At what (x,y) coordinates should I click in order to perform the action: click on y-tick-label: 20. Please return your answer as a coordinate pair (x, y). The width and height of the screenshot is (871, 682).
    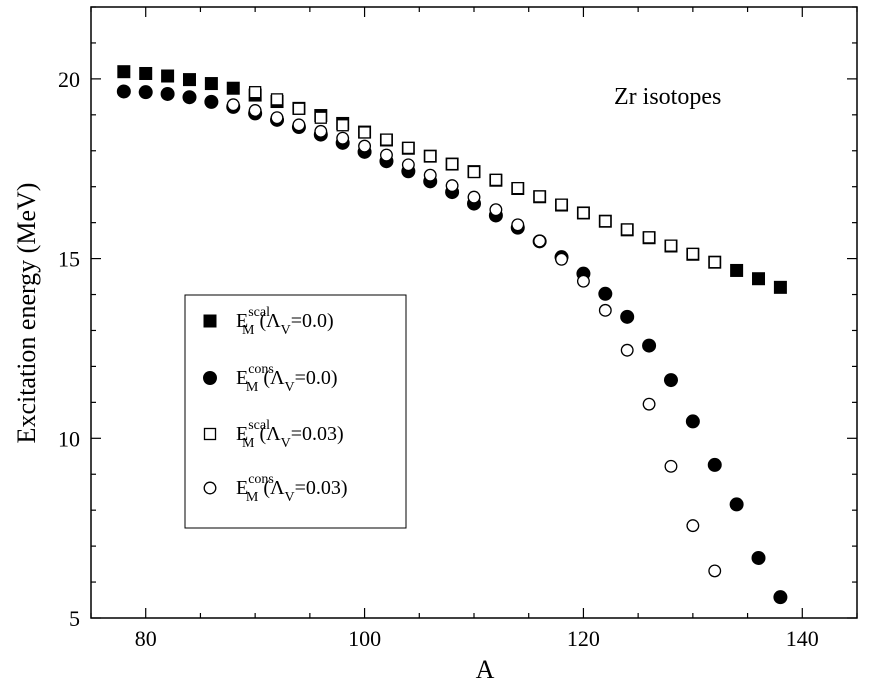
    Looking at the image, I should click on (69, 79).